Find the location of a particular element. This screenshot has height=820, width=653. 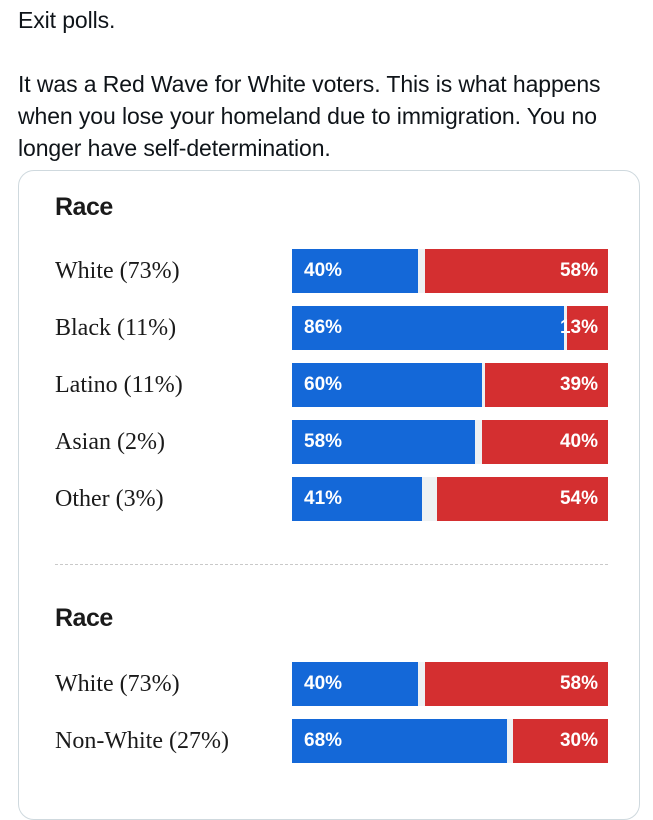

bar-rep-non-white is located at coordinates (560, 741).